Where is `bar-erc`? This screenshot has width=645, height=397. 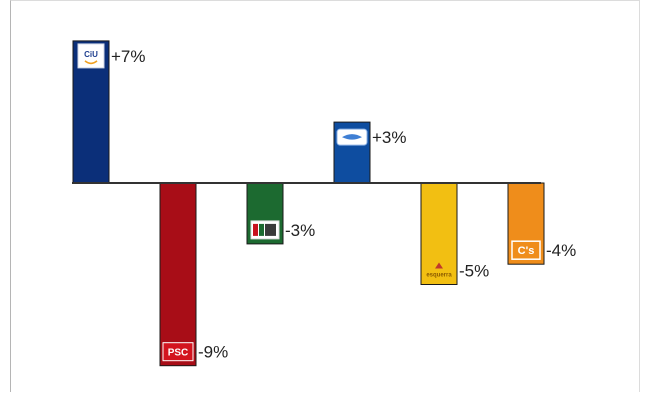 bar-erc is located at coordinates (439, 233).